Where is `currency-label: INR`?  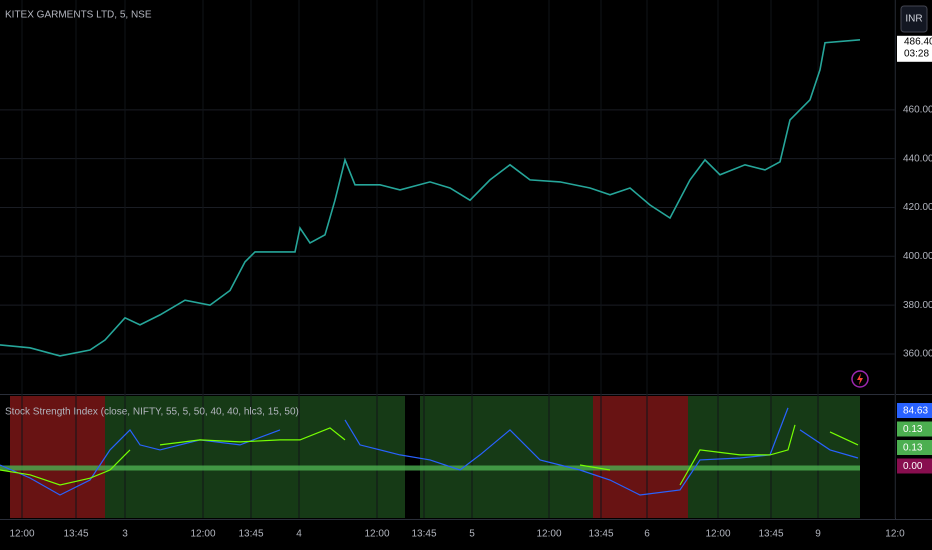
currency-label: INR is located at coordinates (913, 19).